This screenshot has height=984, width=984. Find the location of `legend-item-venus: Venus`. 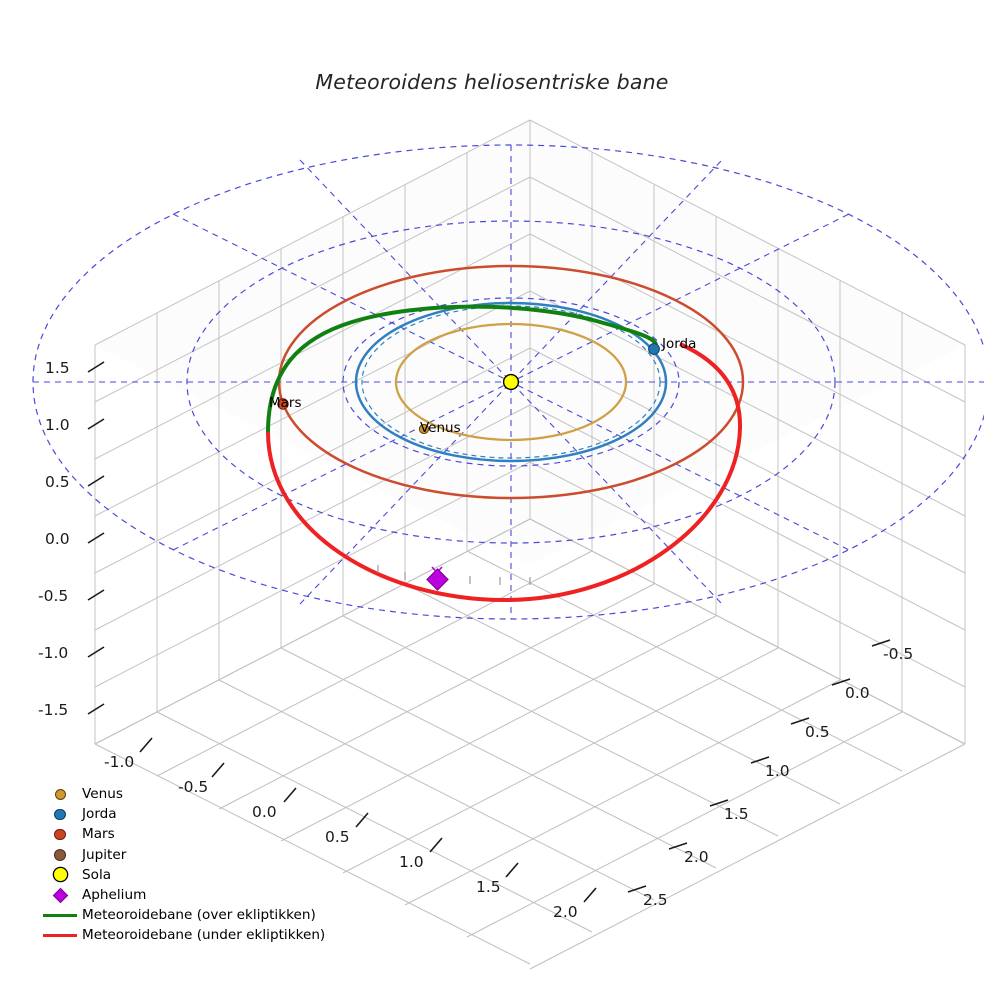

legend-item-venus: Venus is located at coordinates (188, 794).